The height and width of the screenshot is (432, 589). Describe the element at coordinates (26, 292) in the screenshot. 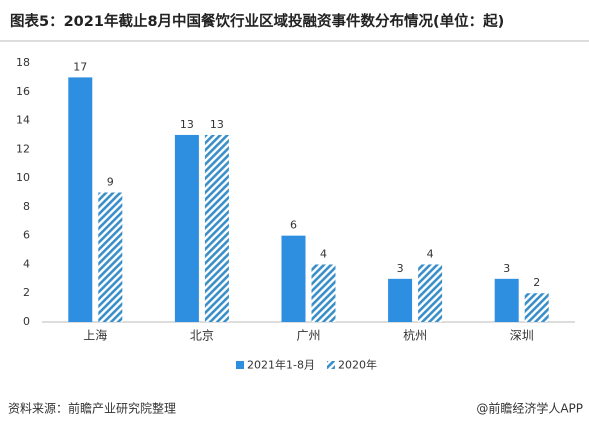

I see `y-tick-label: 2` at that location.